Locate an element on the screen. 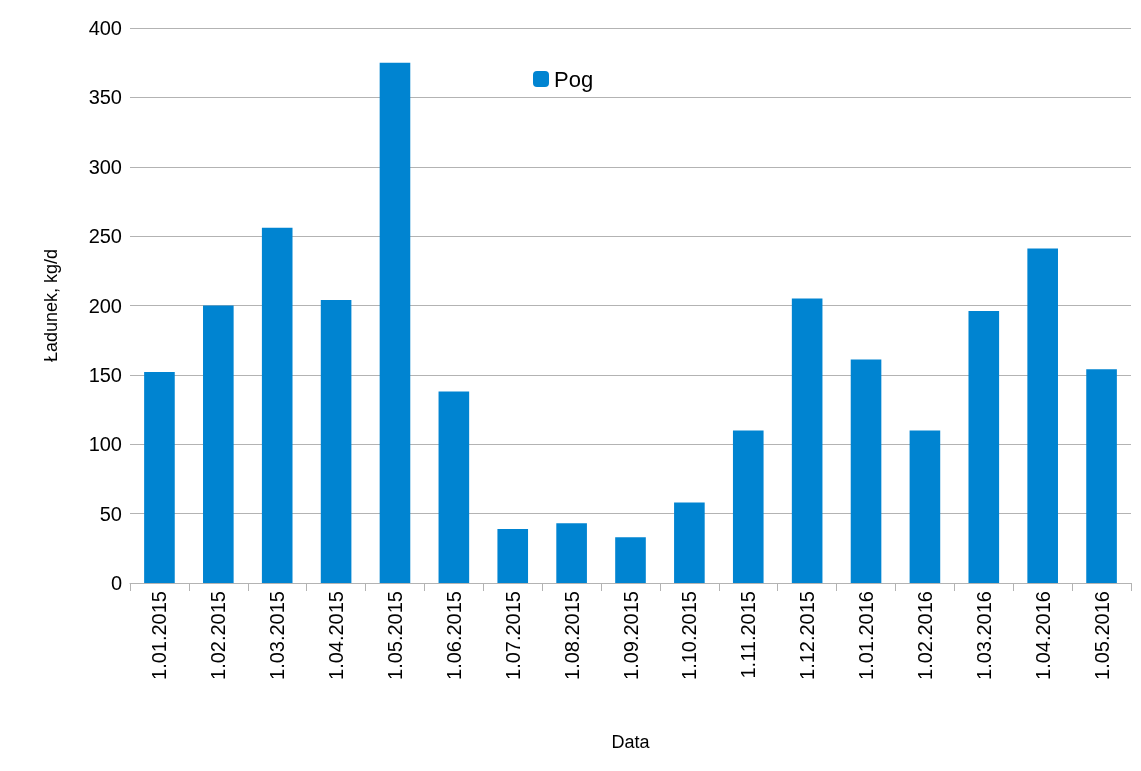 The width and height of the screenshot is (1141, 771). y-tick-label: 300 is located at coordinates (105, 166).